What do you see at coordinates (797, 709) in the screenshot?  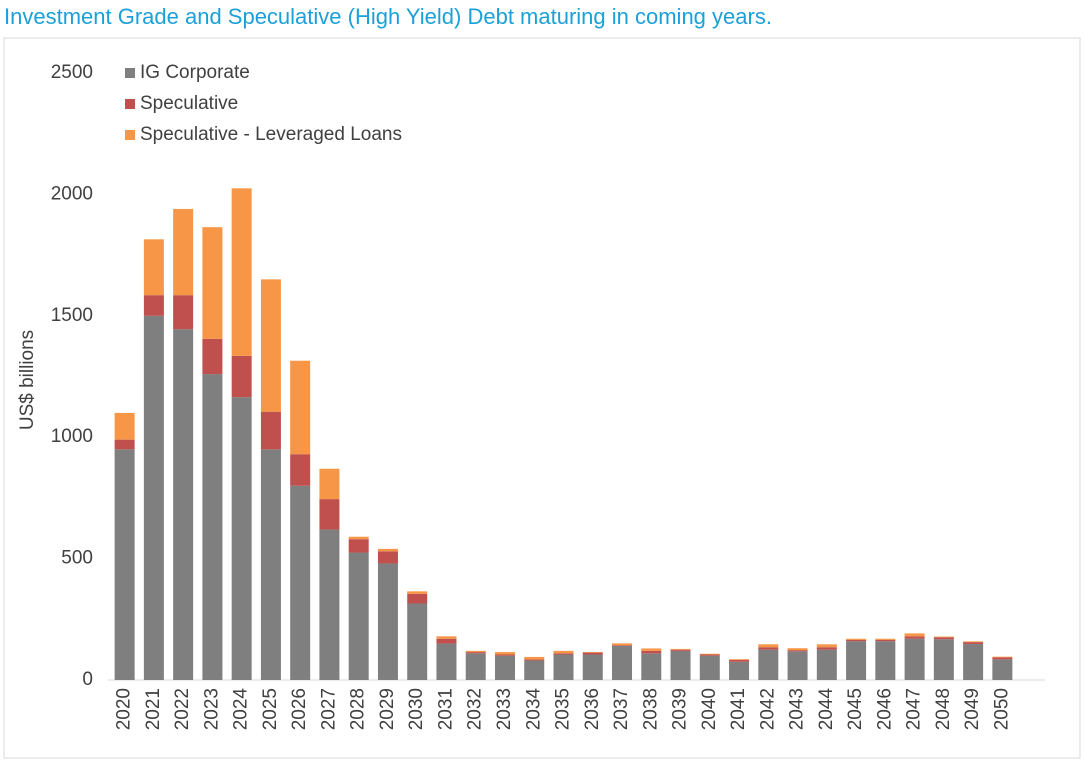 I see `x-tick-label: 2043` at bounding box center [797, 709].